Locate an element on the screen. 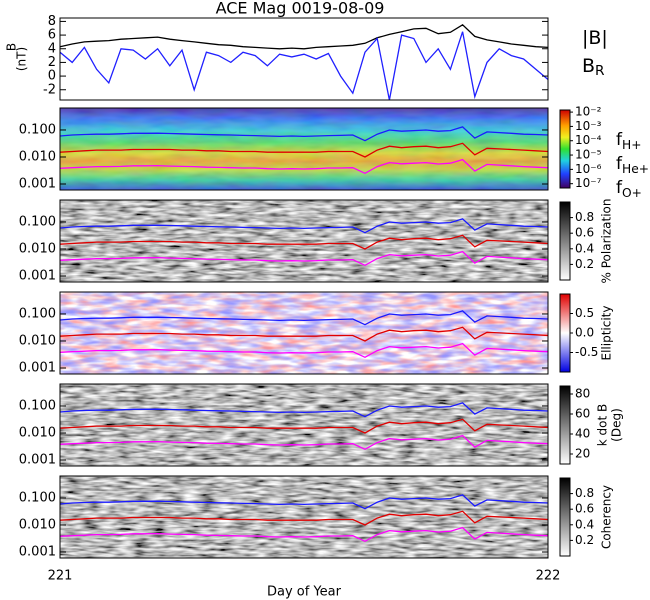 Image resolution: width=650 pixels, height=600 pixels. colorbar-tick-label: 10⁻⁵ is located at coordinates (588, 155).